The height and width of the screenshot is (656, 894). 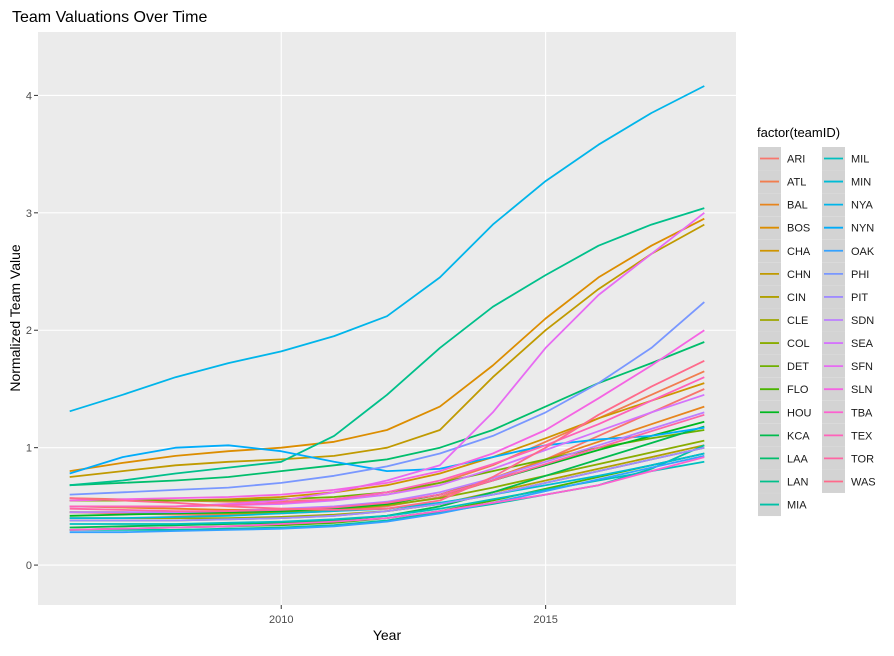 What do you see at coordinates (860, 160) in the screenshot?
I see `legend-label: MIL` at bounding box center [860, 160].